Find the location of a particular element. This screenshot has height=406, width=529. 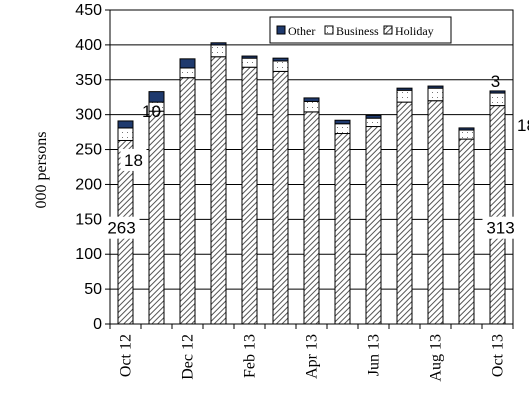

legend: Other Business Holiday is located at coordinates (360, 30).